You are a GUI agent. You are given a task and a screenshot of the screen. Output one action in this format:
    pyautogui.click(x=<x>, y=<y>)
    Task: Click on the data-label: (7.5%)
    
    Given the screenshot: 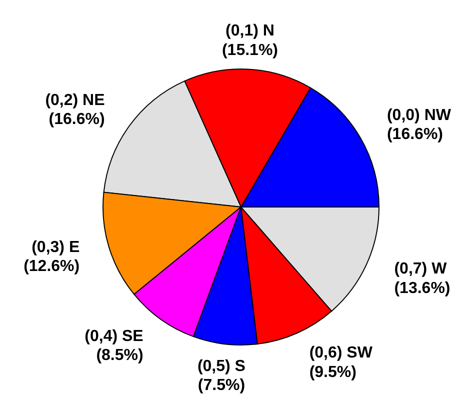 What is the action you would take?
    pyautogui.click(x=222, y=385)
    